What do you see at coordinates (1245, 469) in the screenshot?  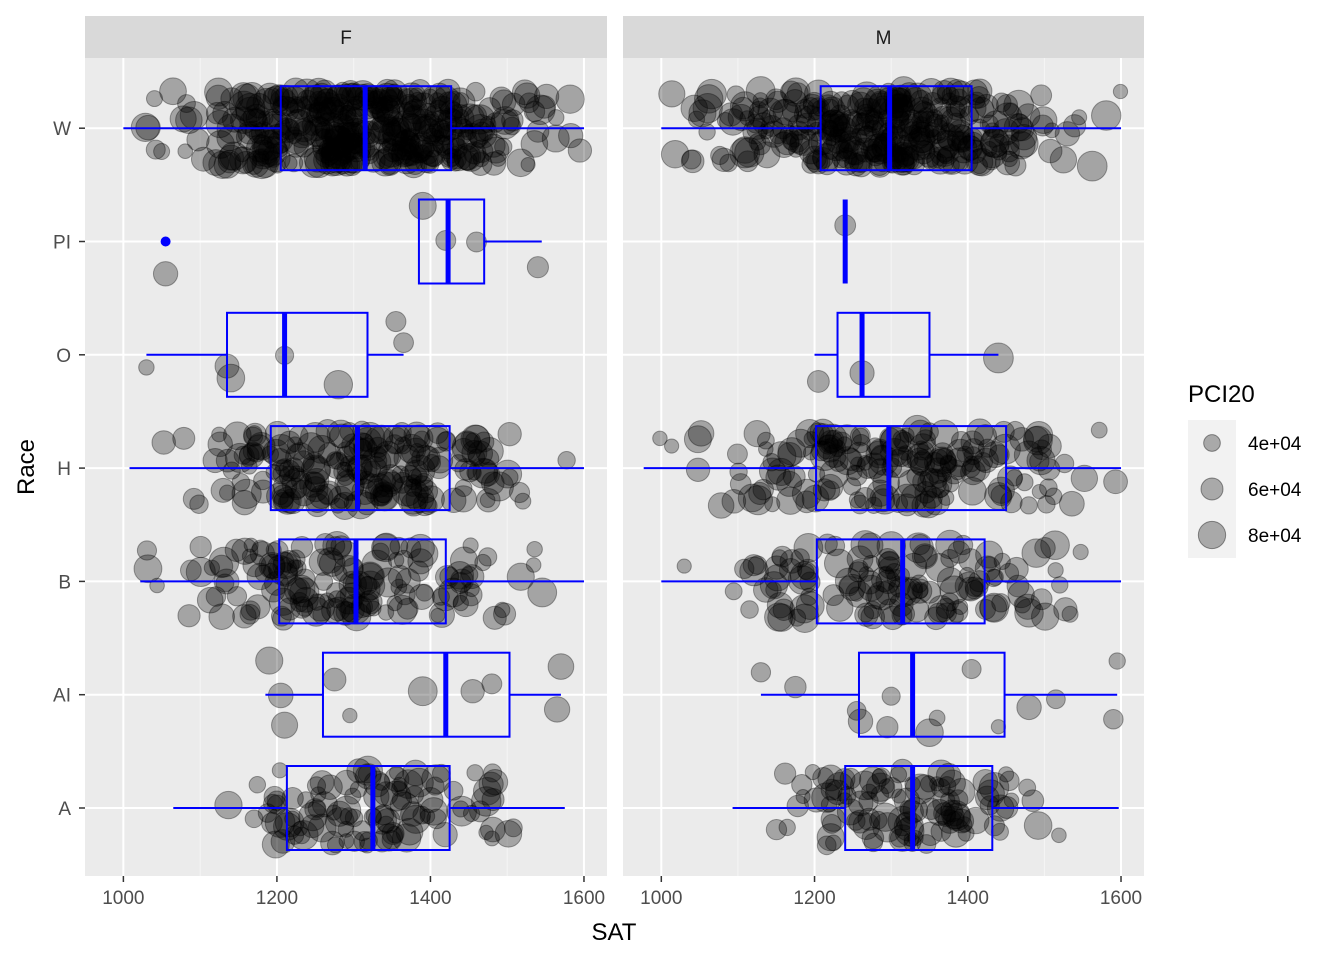 I see `legend: PCI20 4e+04 6e+04 8e+04` at bounding box center [1245, 469].